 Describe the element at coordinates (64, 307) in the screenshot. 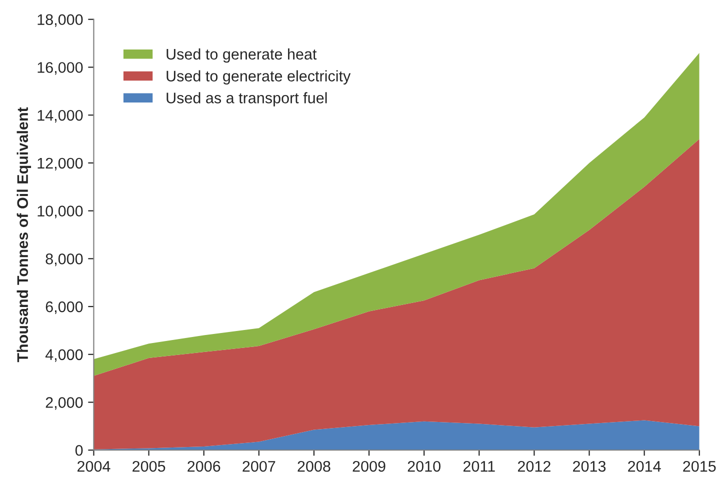

I see `y-tick-label: 6,000` at that location.